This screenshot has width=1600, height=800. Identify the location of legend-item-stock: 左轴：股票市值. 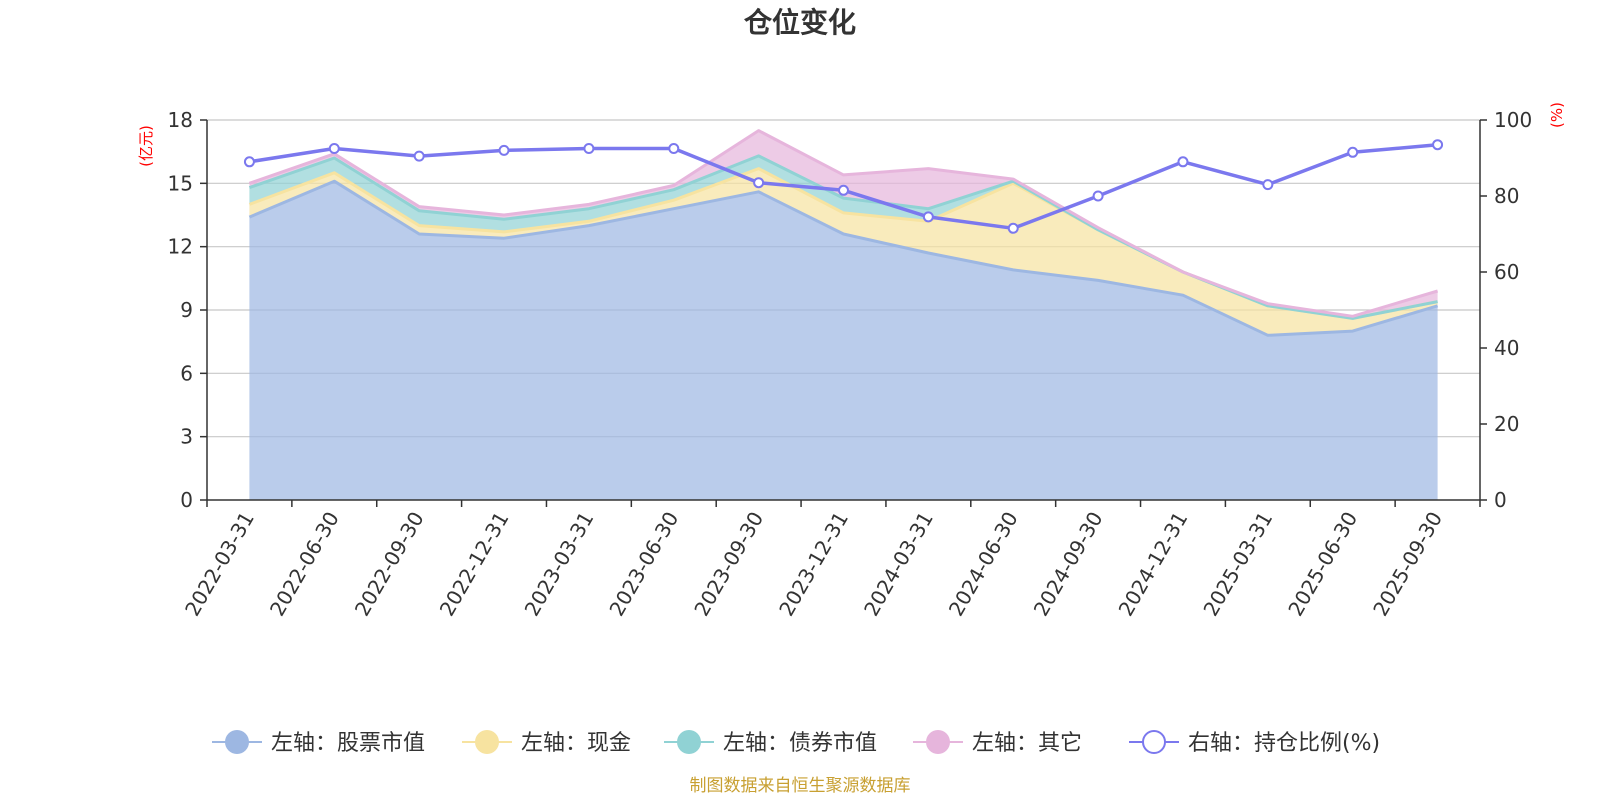
(318, 743).